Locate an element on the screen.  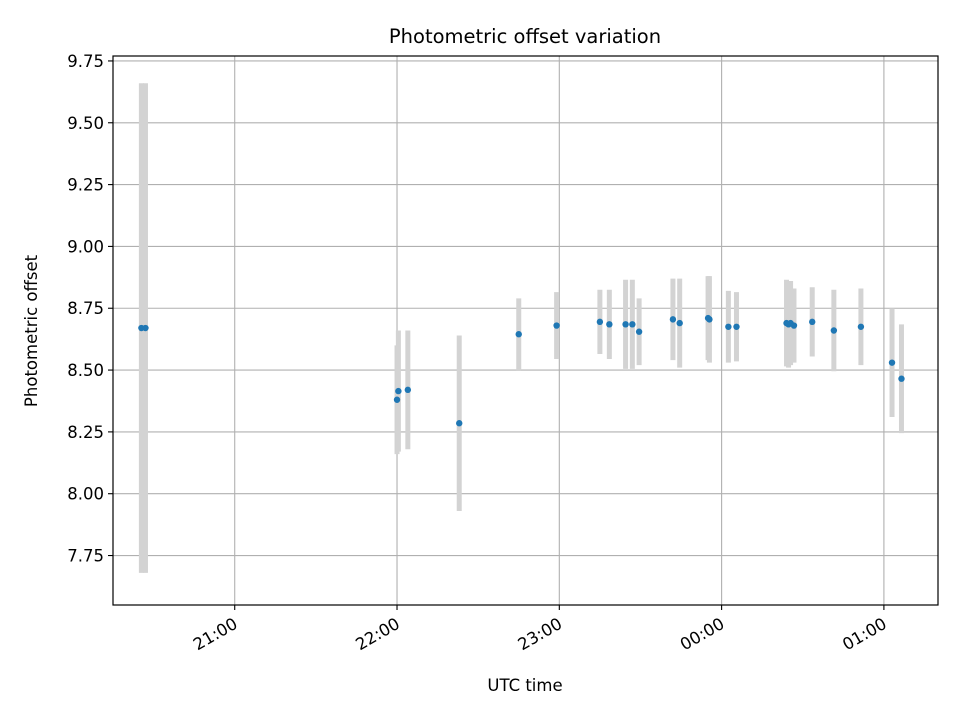
data-point-layer is located at coordinates (521, 370).